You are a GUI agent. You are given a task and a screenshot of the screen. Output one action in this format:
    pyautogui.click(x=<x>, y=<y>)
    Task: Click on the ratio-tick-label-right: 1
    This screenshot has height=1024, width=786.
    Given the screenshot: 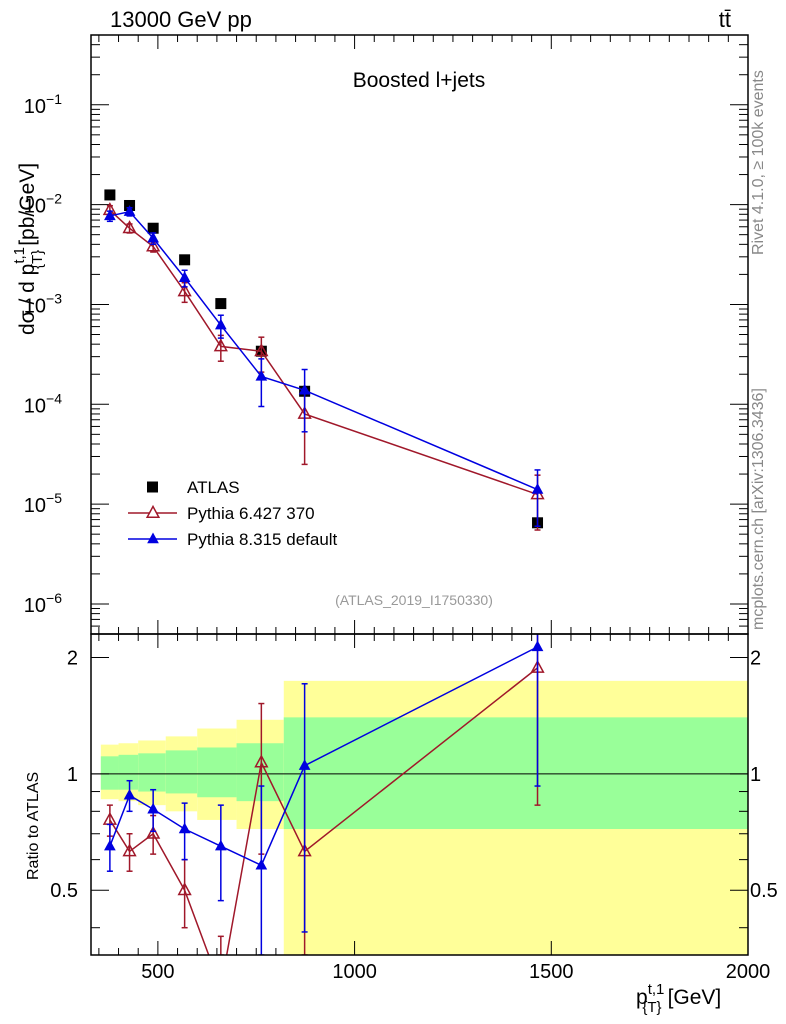 What is the action you would take?
    pyautogui.click(x=755, y=775)
    